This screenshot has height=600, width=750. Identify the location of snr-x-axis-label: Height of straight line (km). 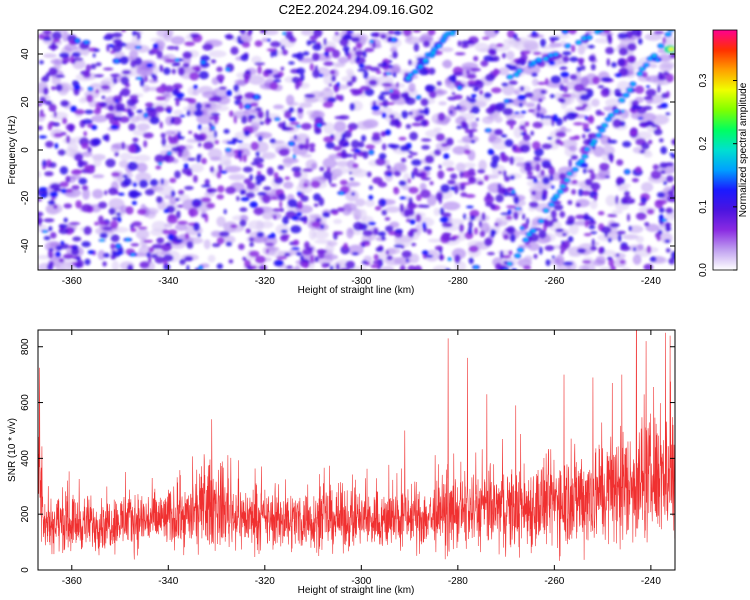
(356, 590).